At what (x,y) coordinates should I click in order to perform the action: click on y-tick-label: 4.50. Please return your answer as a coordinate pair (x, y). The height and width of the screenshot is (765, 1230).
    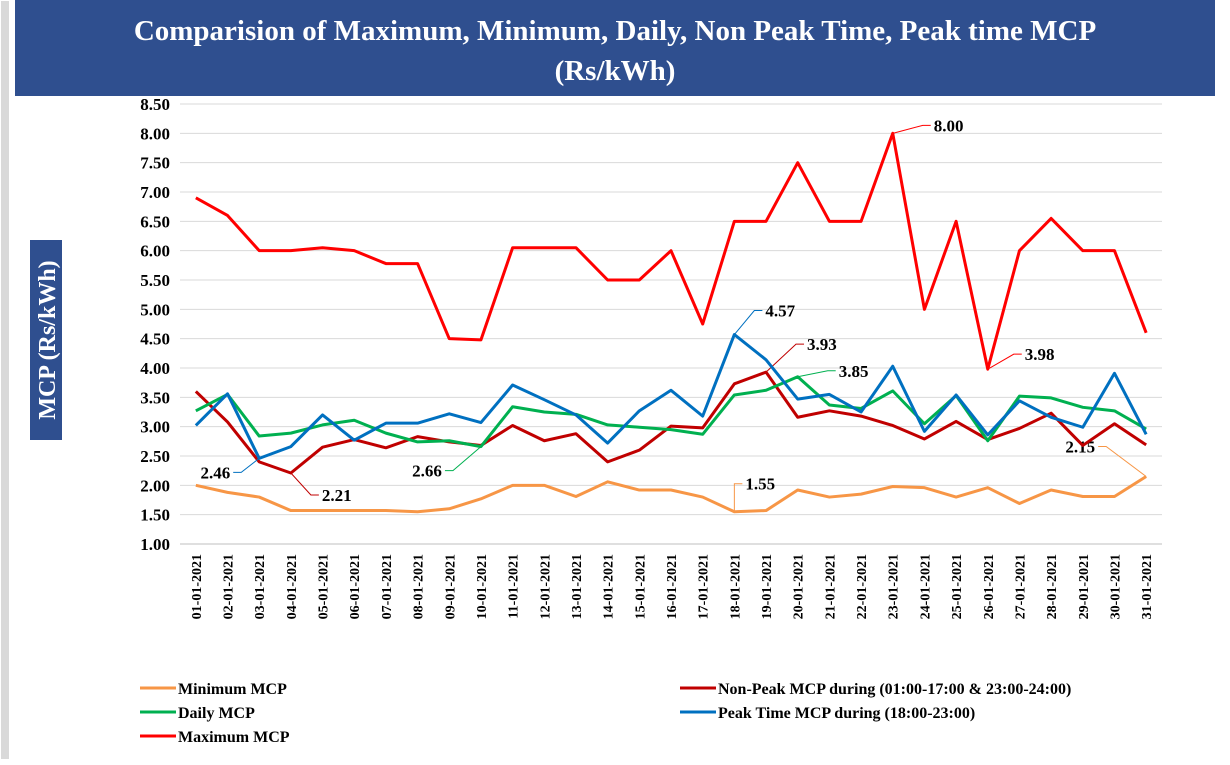
    Looking at the image, I should click on (155, 339).